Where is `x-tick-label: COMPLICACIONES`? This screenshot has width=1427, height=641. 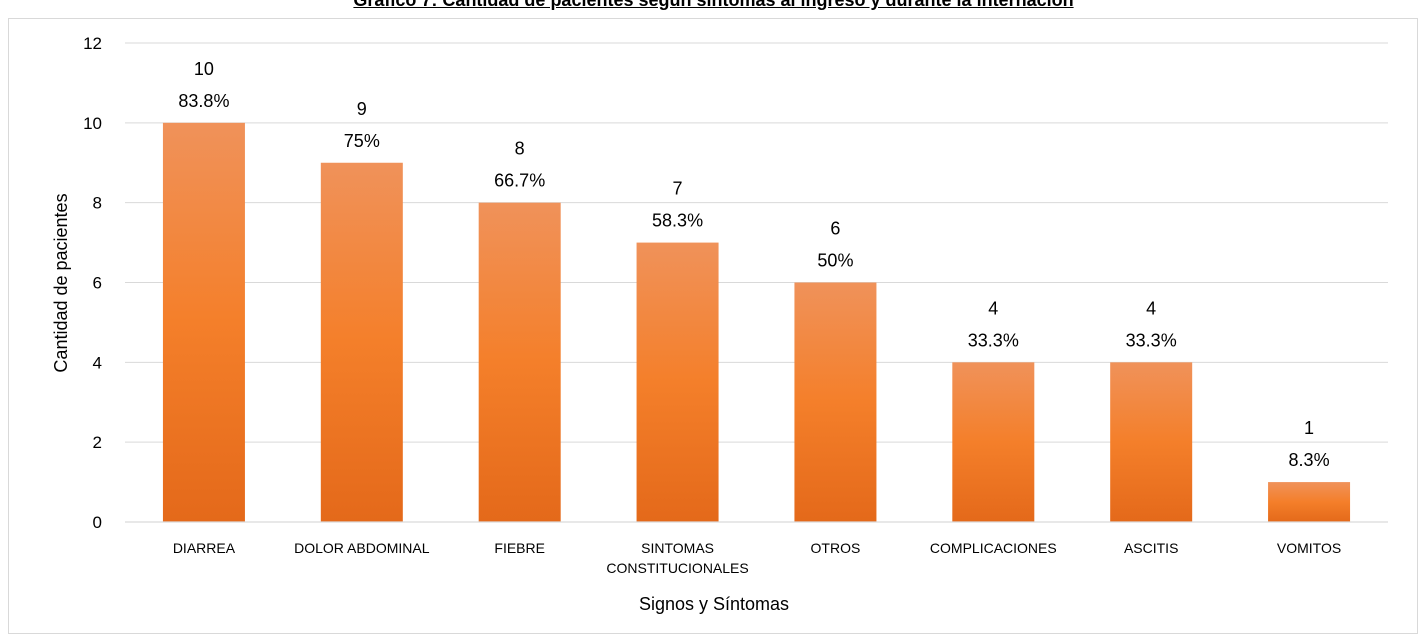 x-tick-label: COMPLICACIONES is located at coordinates (993, 548).